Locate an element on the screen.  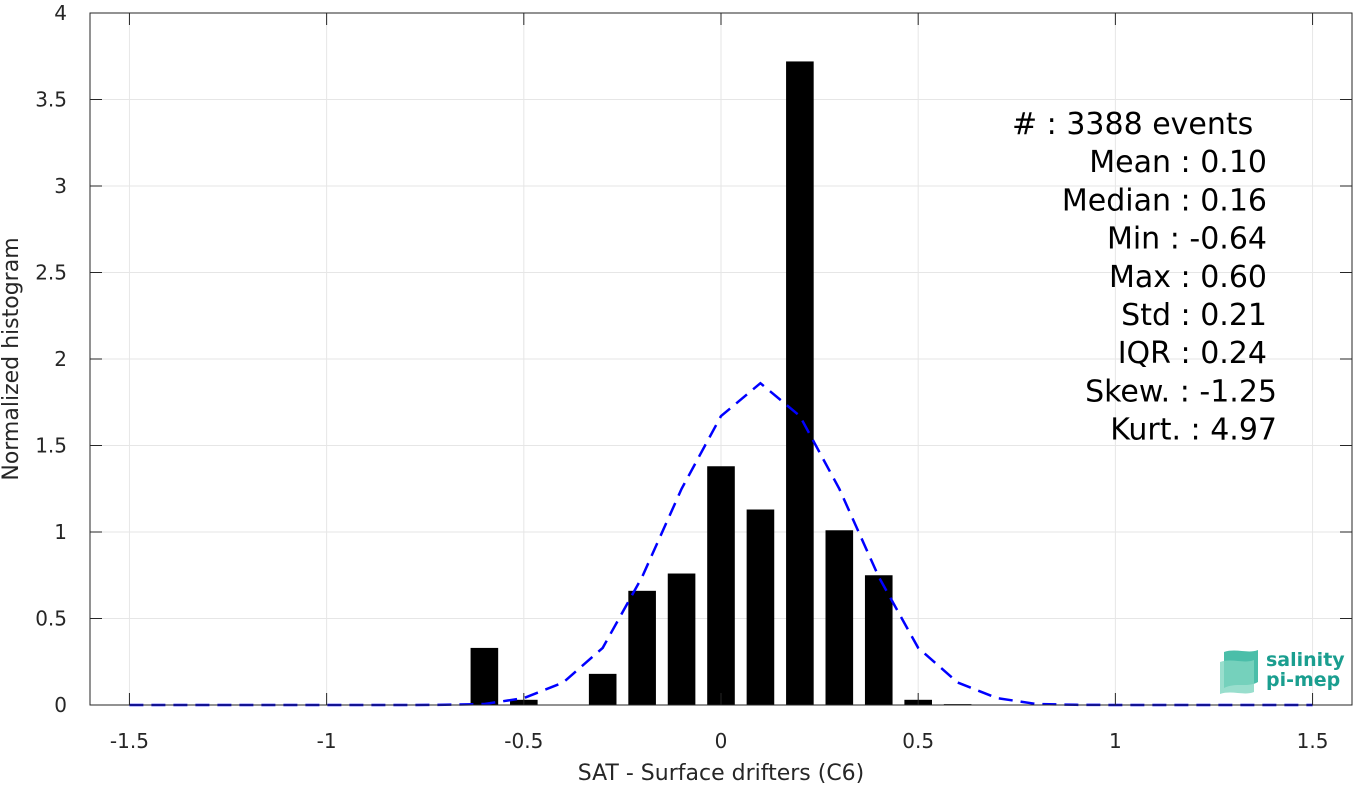
x-tick-label: 0.5 is located at coordinates (918, 741).